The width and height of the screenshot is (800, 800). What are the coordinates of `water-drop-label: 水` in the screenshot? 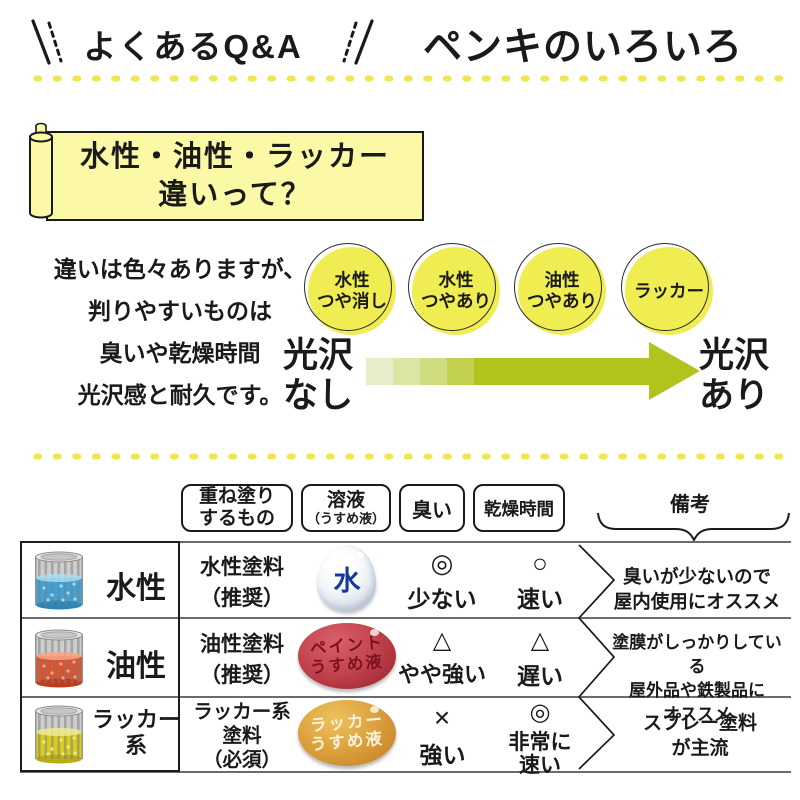 It's located at (347, 580).